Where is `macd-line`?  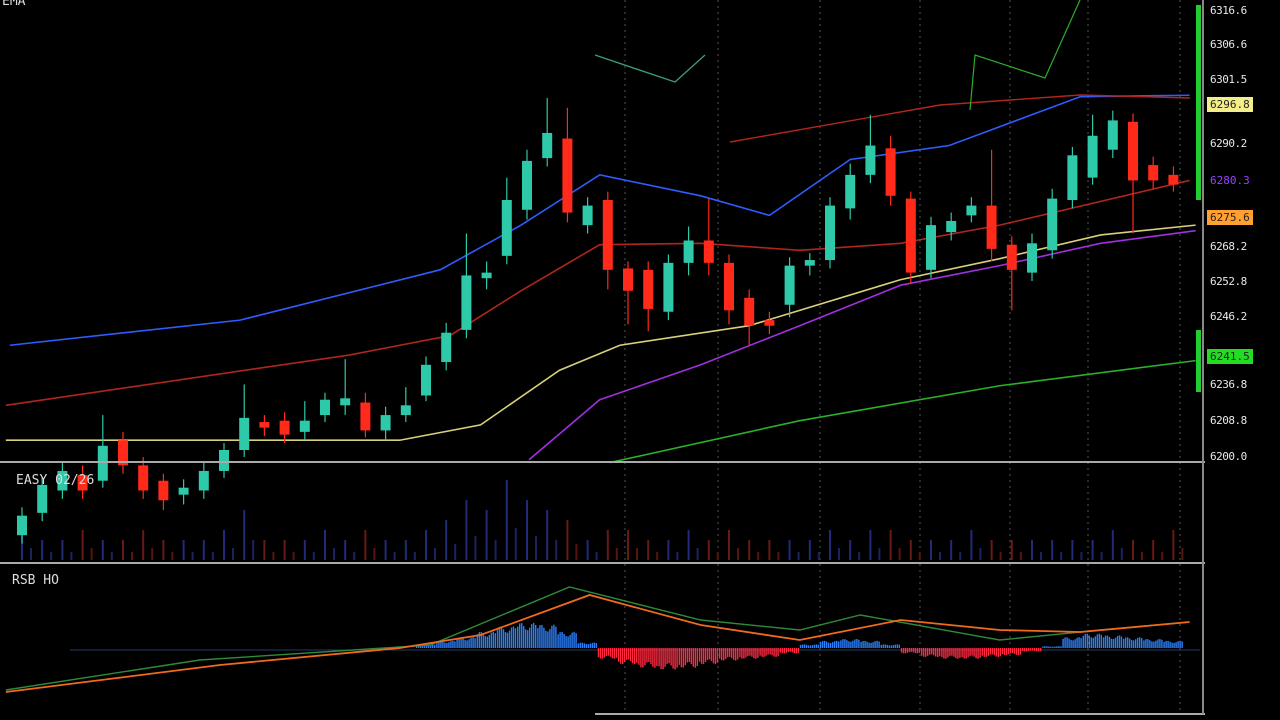
macd-line is located at coordinates (597, 643).